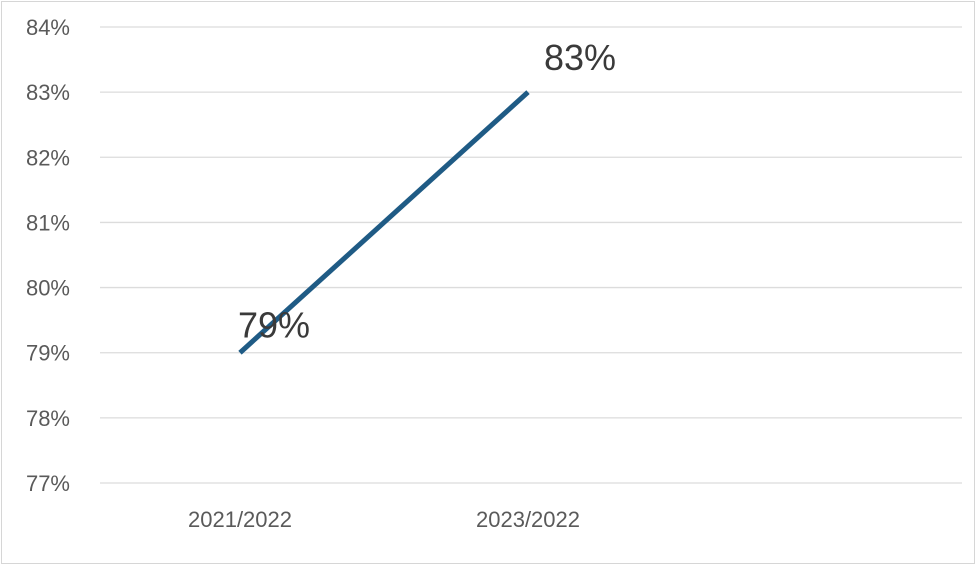 This screenshot has width=978, height=567. I want to click on y-tick-label: 79%, so click(48, 353).